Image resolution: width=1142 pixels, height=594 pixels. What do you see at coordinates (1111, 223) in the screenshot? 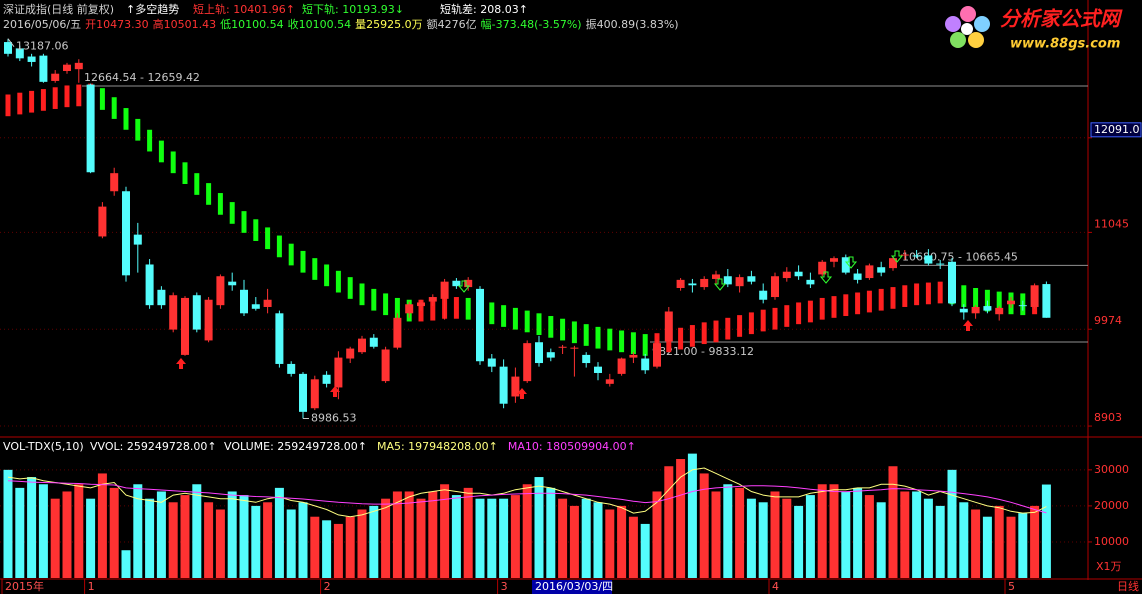
I see `y-tick-label: 11045` at bounding box center [1111, 223].